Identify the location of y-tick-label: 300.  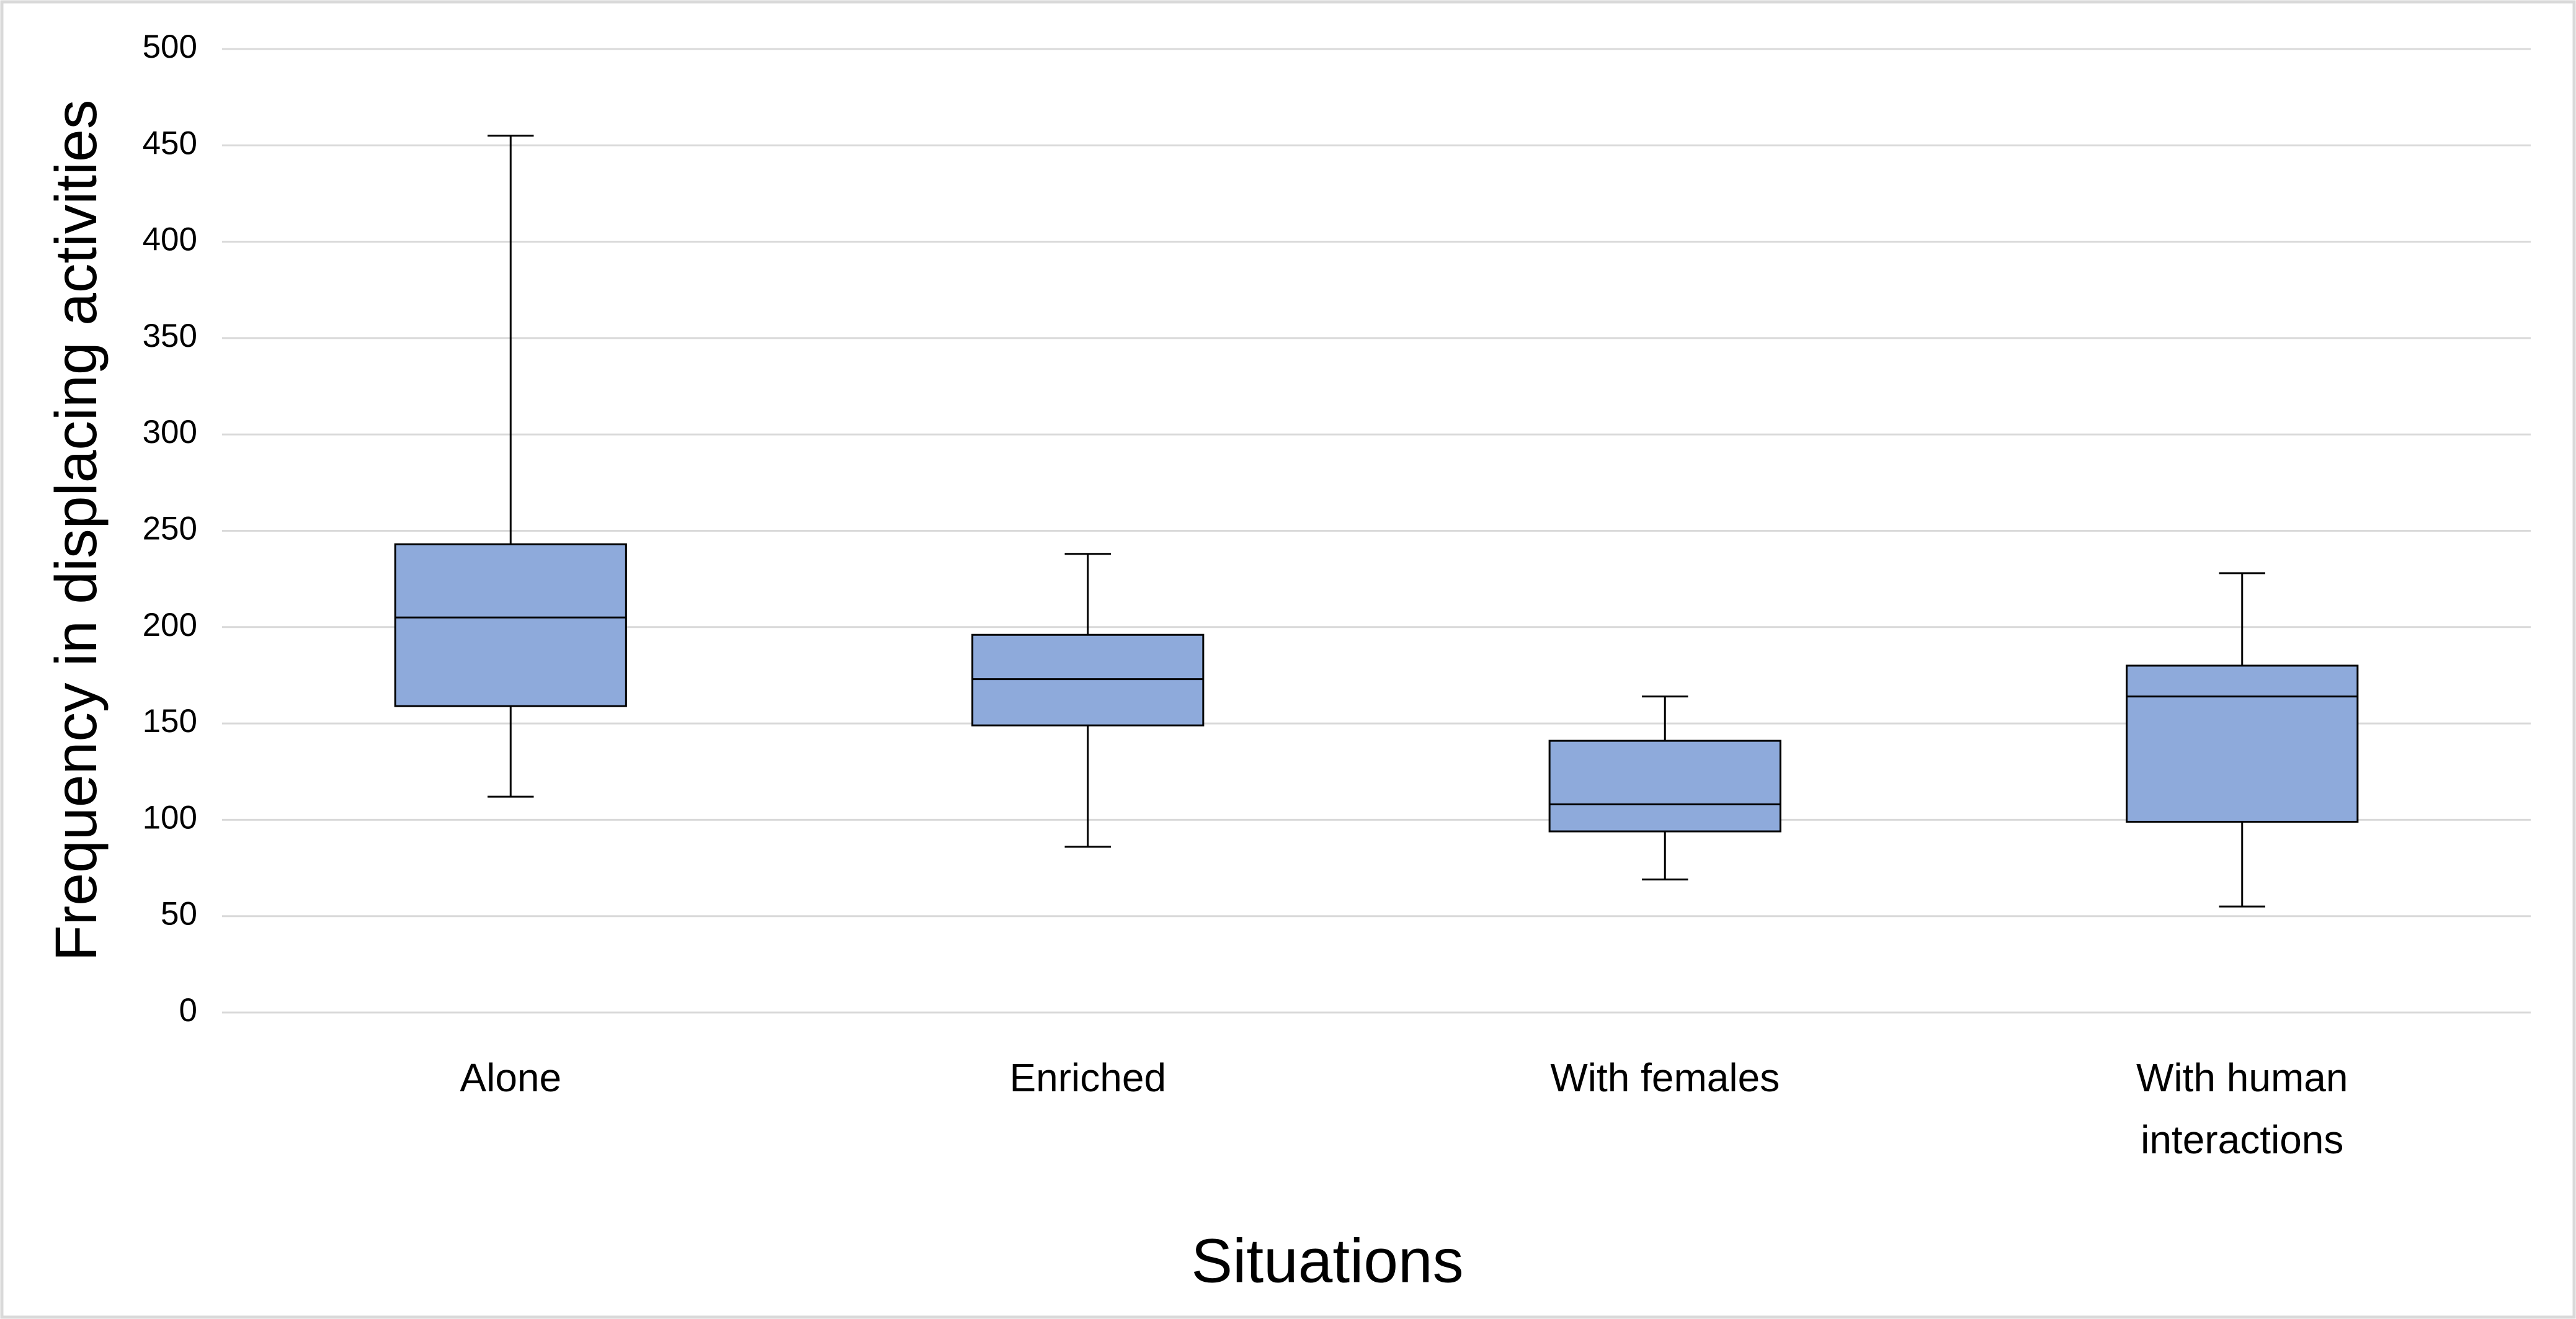
(170, 432).